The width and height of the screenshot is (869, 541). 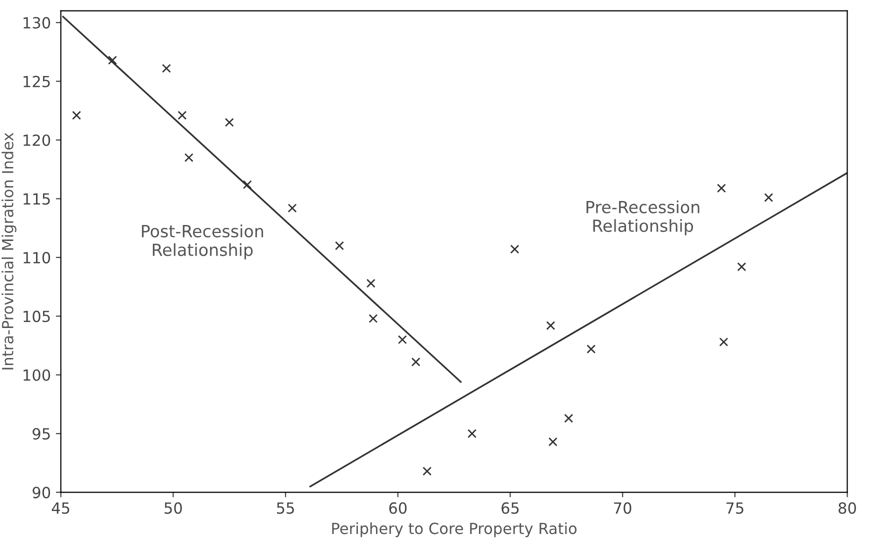 What do you see at coordinates (203, 242) in the screenshot?
I see `annotation: Post-Recession Relationship` at bounding box center [203, 242].